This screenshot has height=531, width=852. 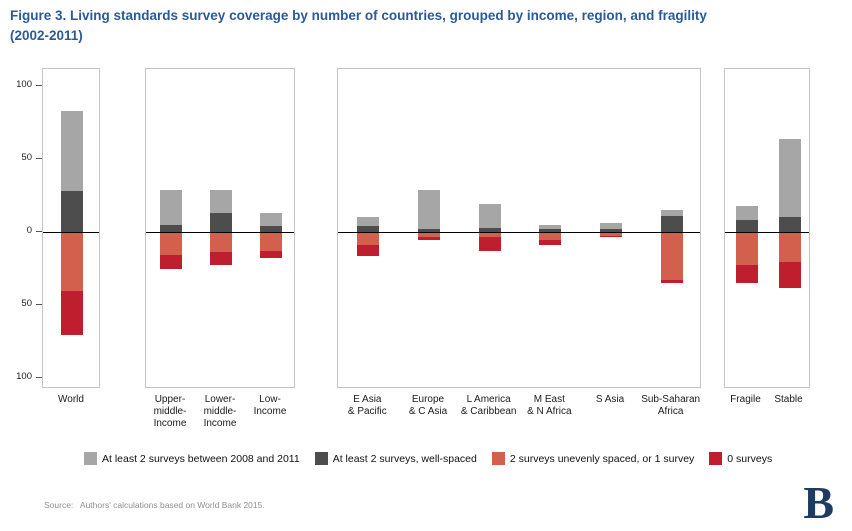 I want to click on bar-label-Europe: Europe & C Asia, so click(x=428, y=405).